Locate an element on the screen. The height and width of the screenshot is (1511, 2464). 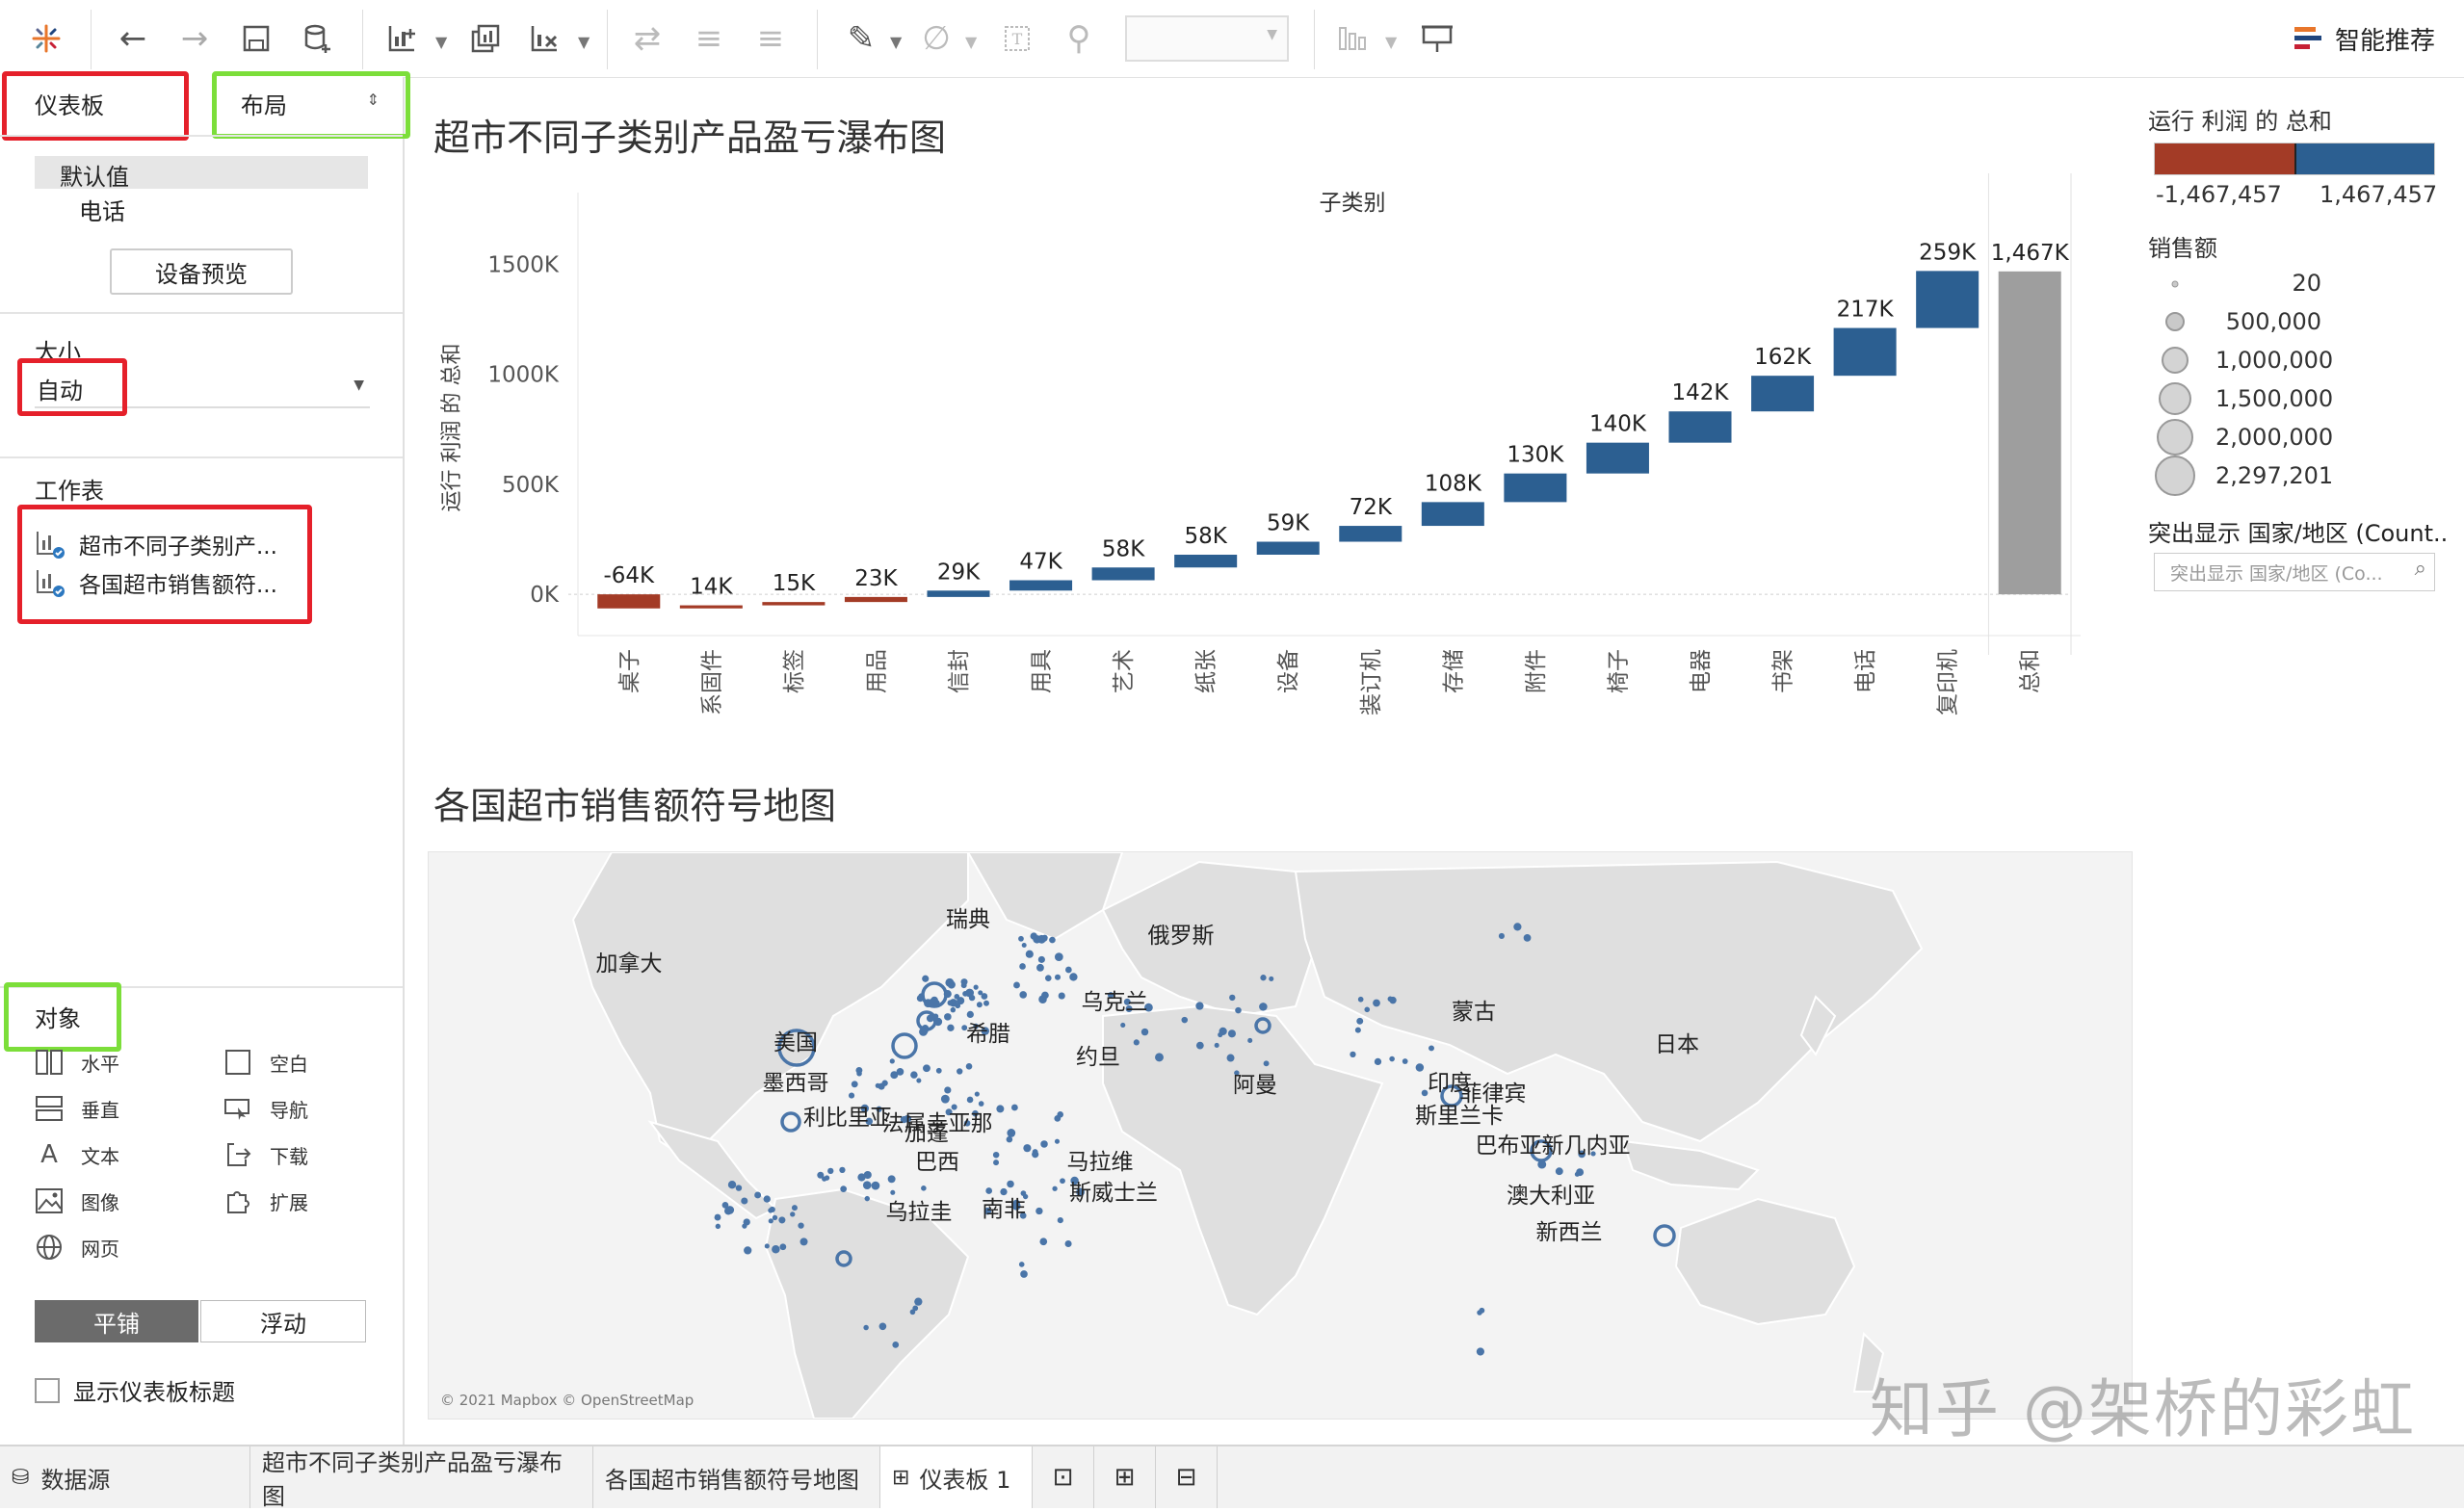
object-vertical: 垂直 is located at coordinates (77, 1108).